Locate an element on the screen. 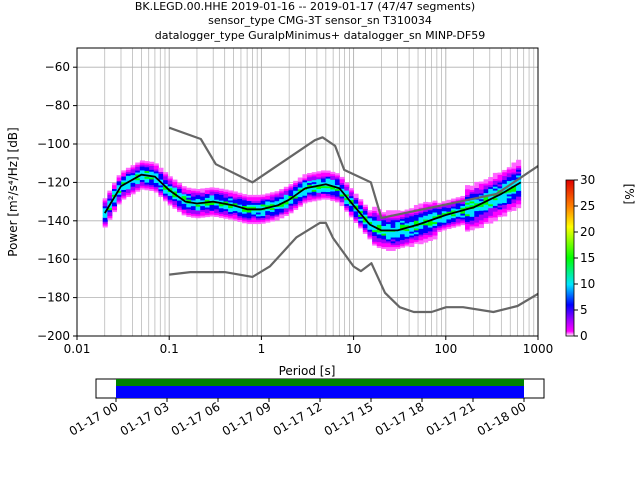 The width and height of the screenshot is (640, 480). colorbar-tick-label: 0 is located at coordinates (584, 336).